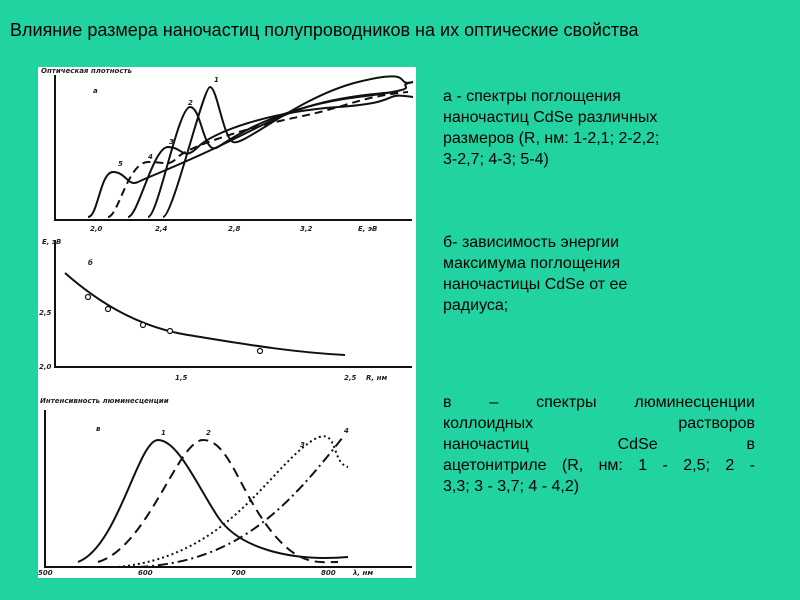  What do you see at coordinates (599, 465) in the screenshot?
I see `caption-line: ацетонитриле (R, нм: 1 - 2,5; 2 -` at bounding box center [599, 465].